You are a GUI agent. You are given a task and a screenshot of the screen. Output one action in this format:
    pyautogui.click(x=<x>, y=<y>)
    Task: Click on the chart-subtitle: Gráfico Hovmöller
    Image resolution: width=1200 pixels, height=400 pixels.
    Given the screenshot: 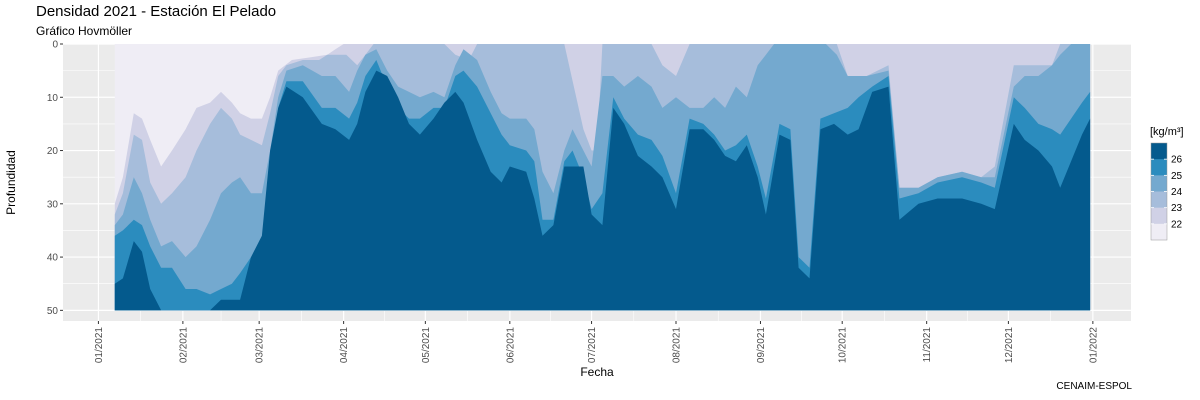 What is the action you would take?
    pyautogui.click(x=84, y=31)
    